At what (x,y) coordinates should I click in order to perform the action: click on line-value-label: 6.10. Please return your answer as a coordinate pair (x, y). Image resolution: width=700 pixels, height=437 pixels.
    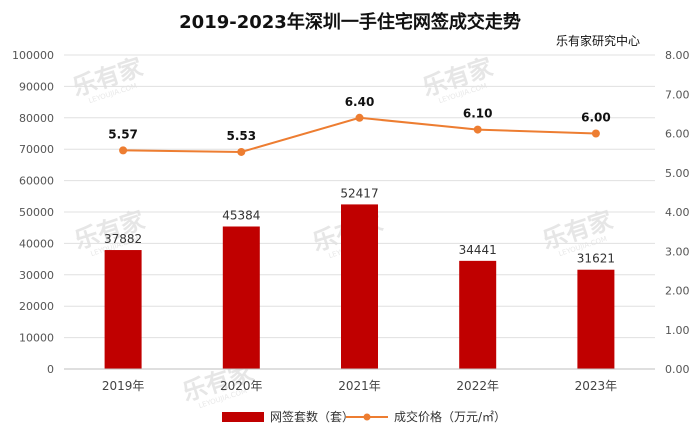
    Looking at the image, I should click on (478, 114).